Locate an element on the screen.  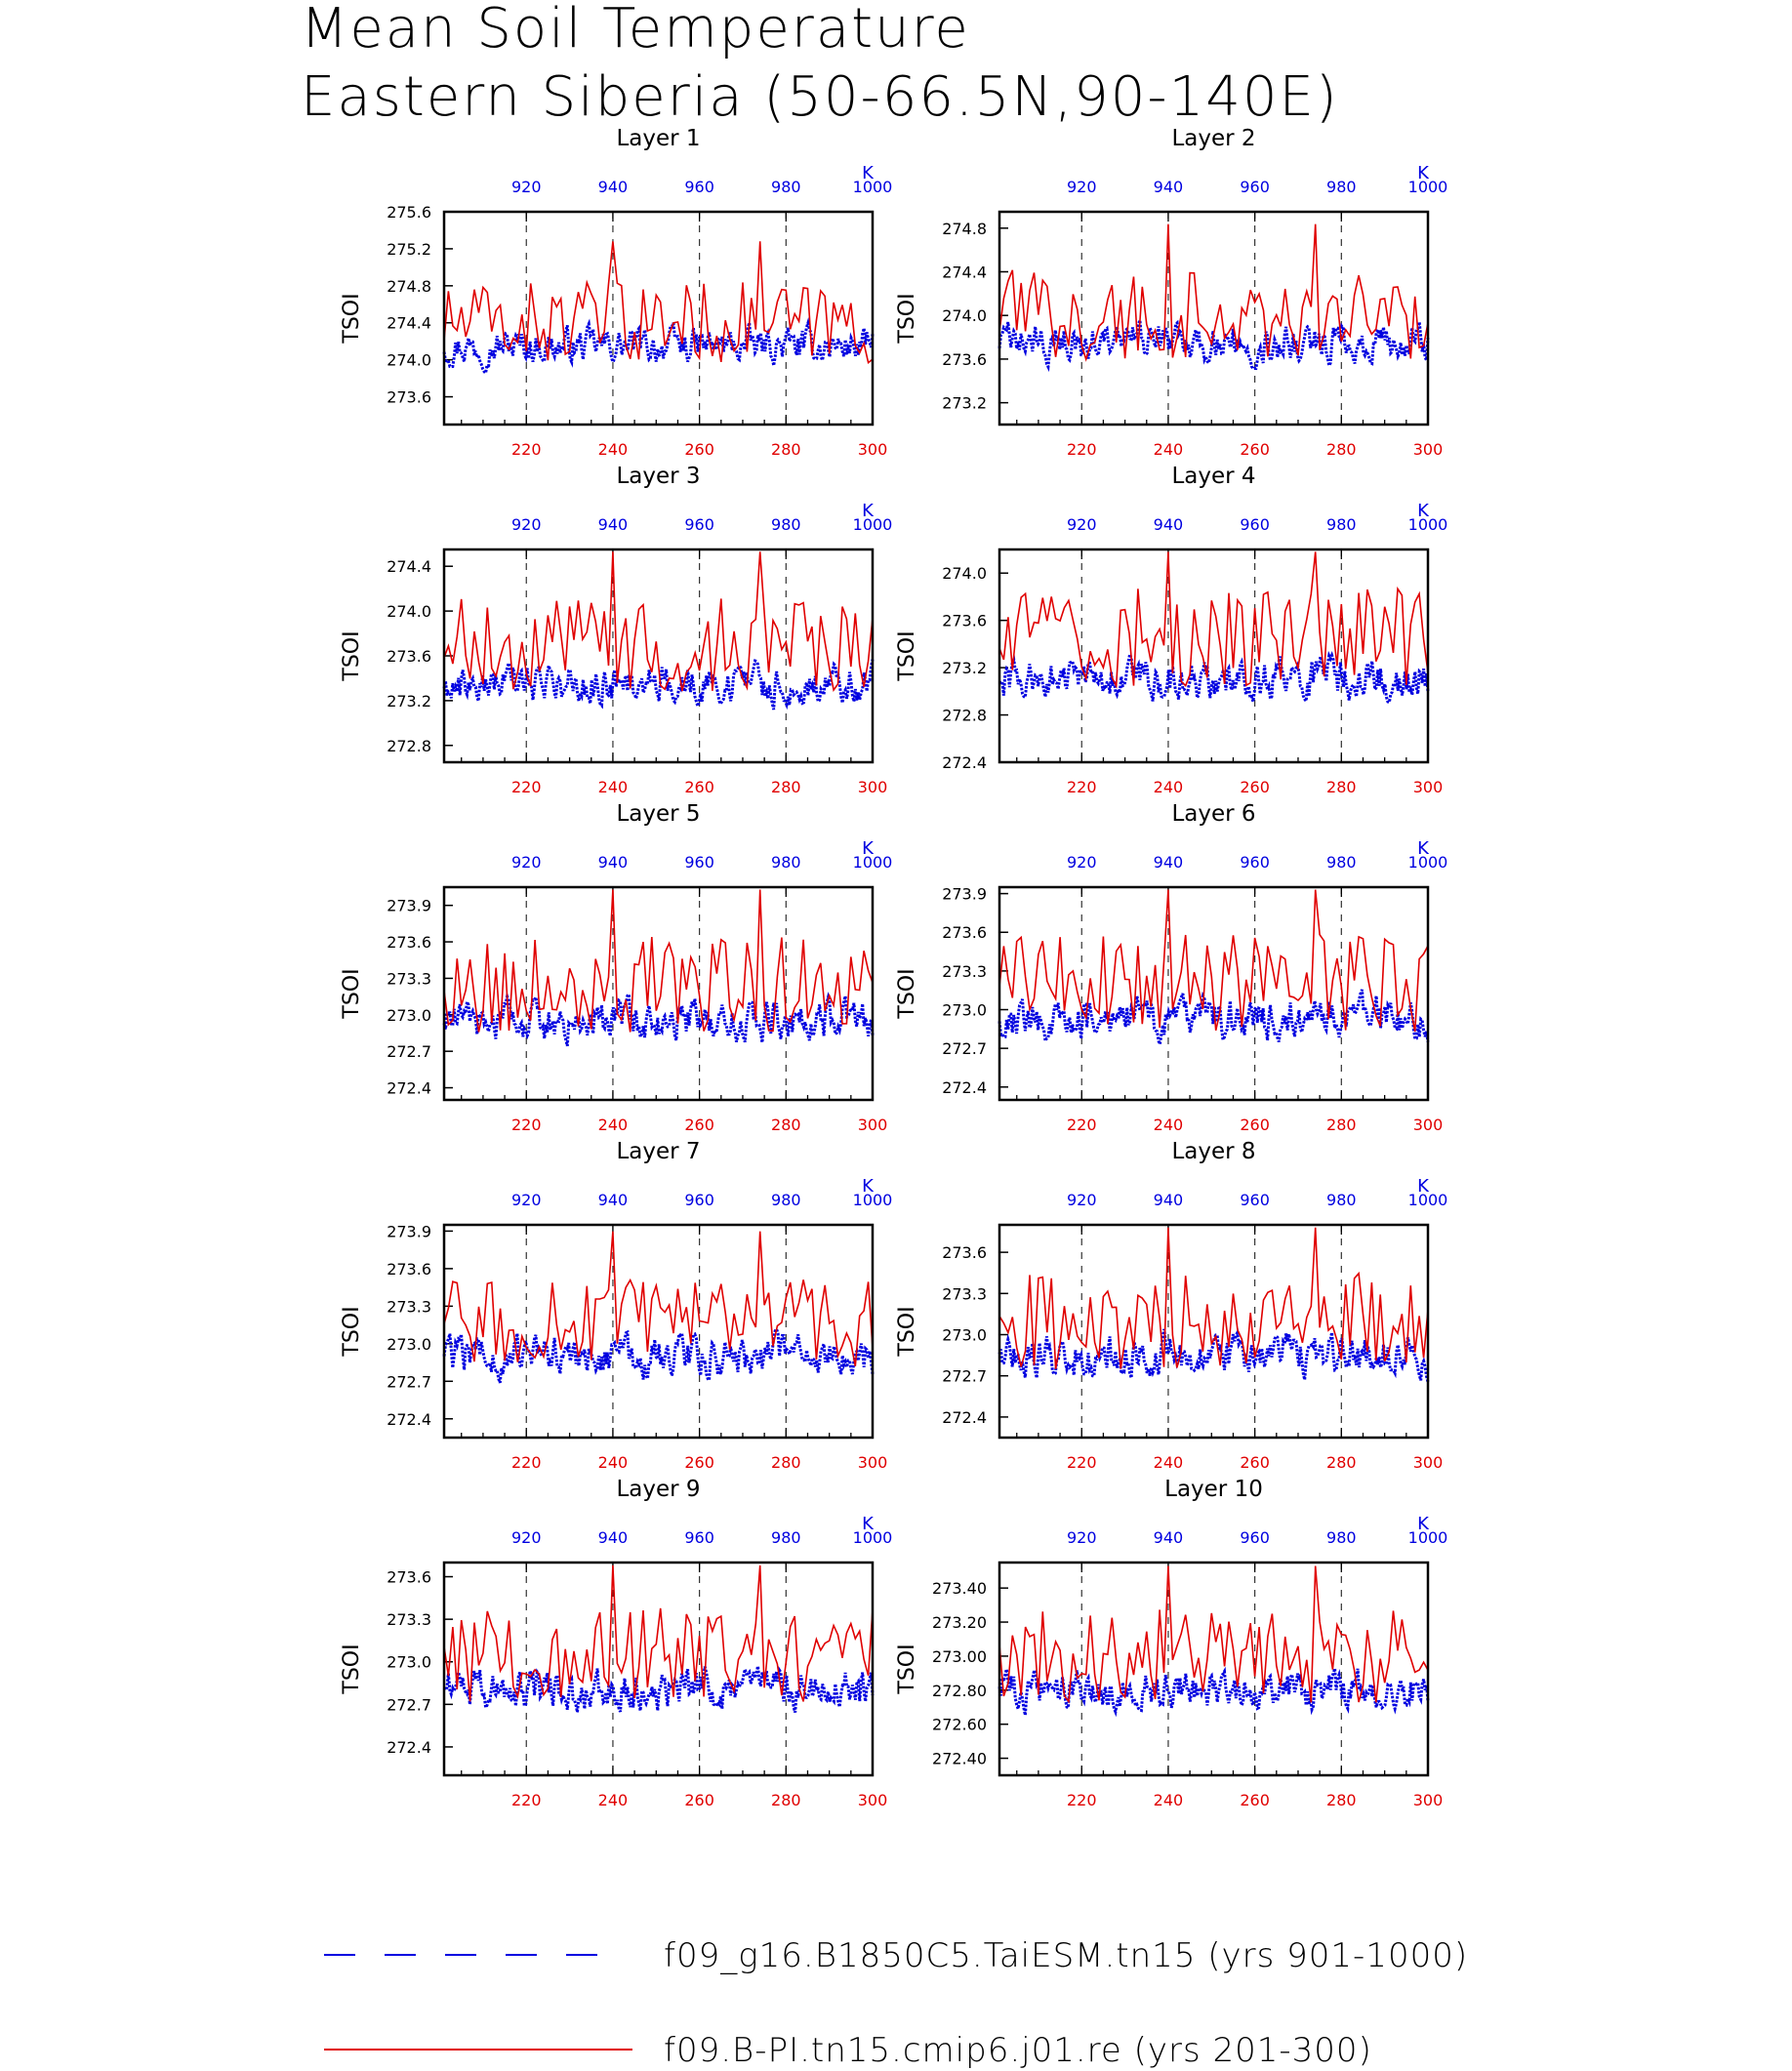
panel-title: Layer 2 is located at coordinates (1213, 138).